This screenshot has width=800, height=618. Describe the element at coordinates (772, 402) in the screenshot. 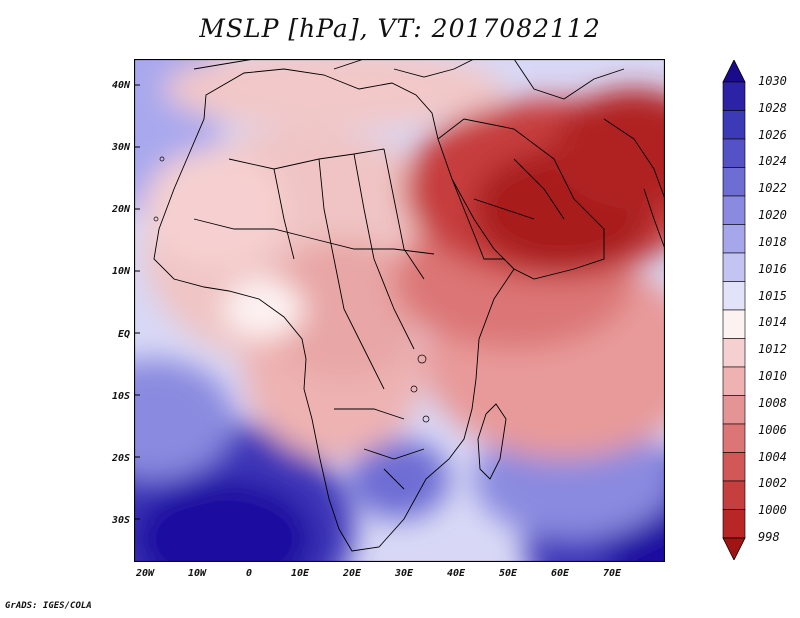

I see `colorbar-tick-label: 1008` at that location.